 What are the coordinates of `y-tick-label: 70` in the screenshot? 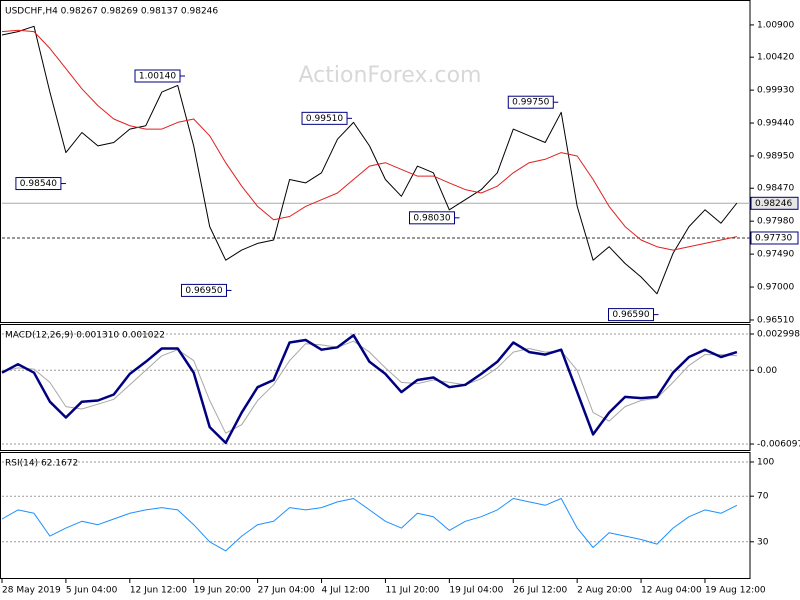 It's located at (763, 497).